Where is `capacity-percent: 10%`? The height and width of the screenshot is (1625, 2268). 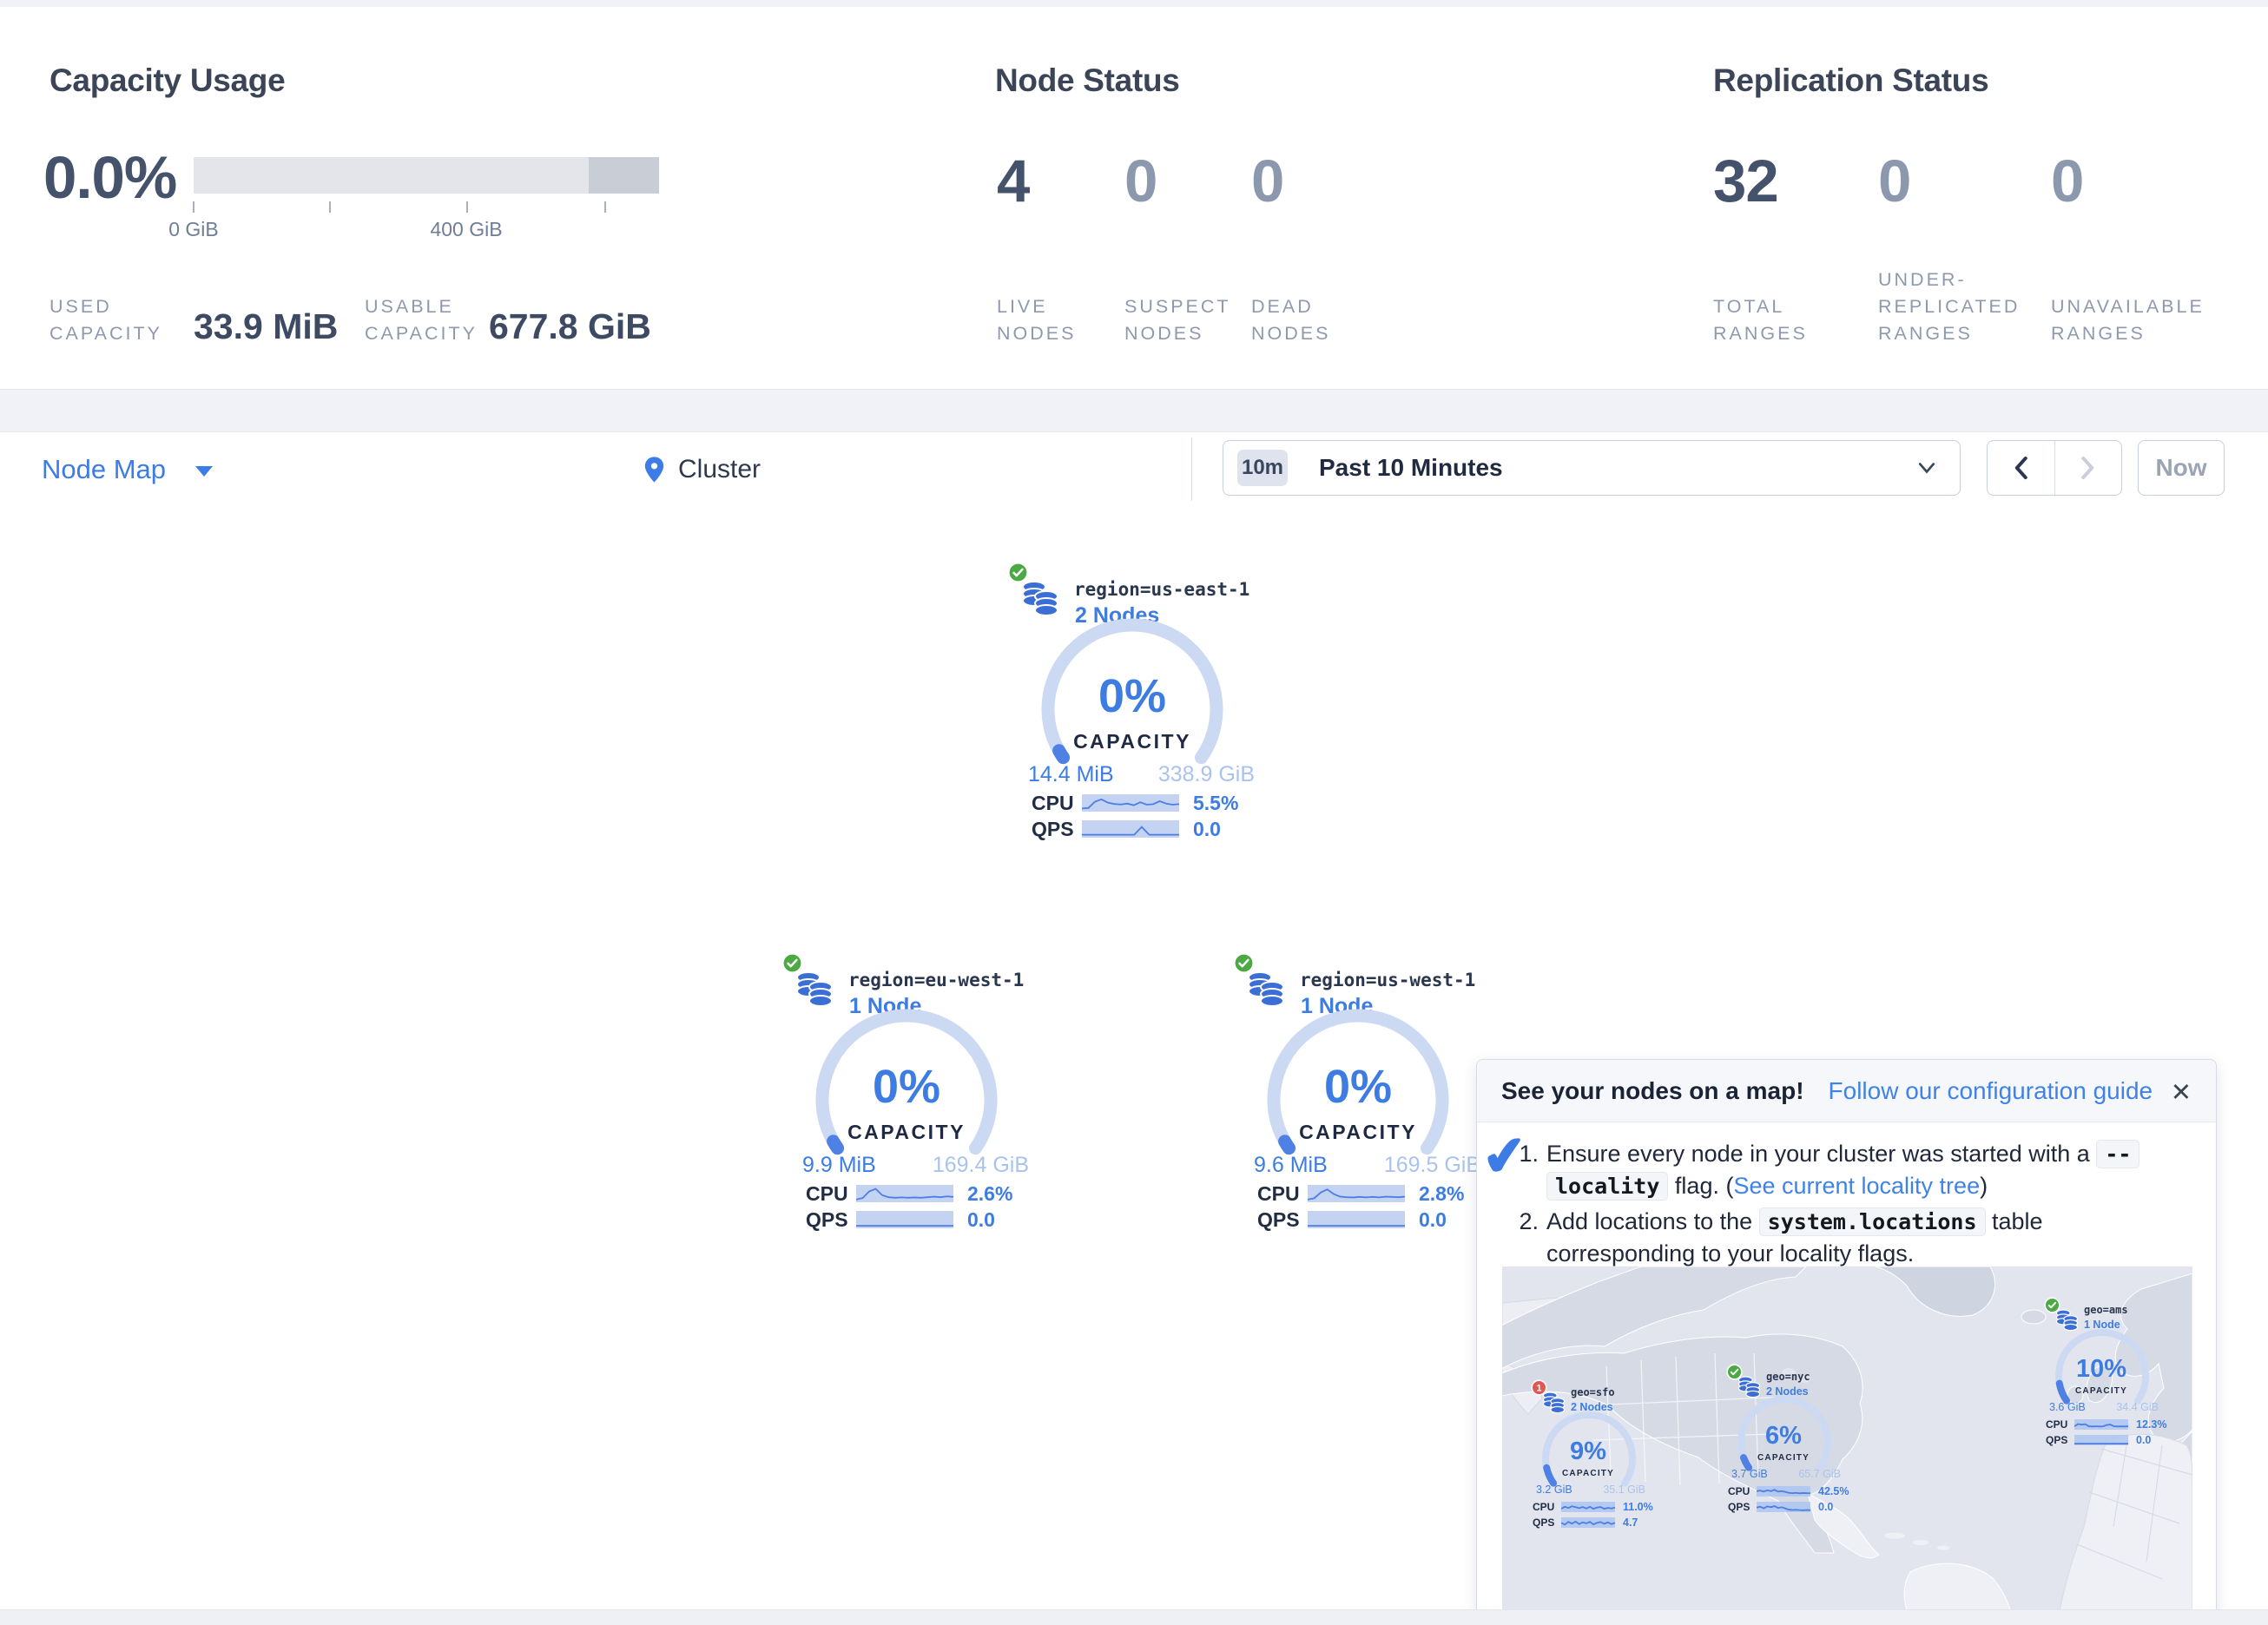
capacity-percent: 10% is located at coordinates (2101, 1369).